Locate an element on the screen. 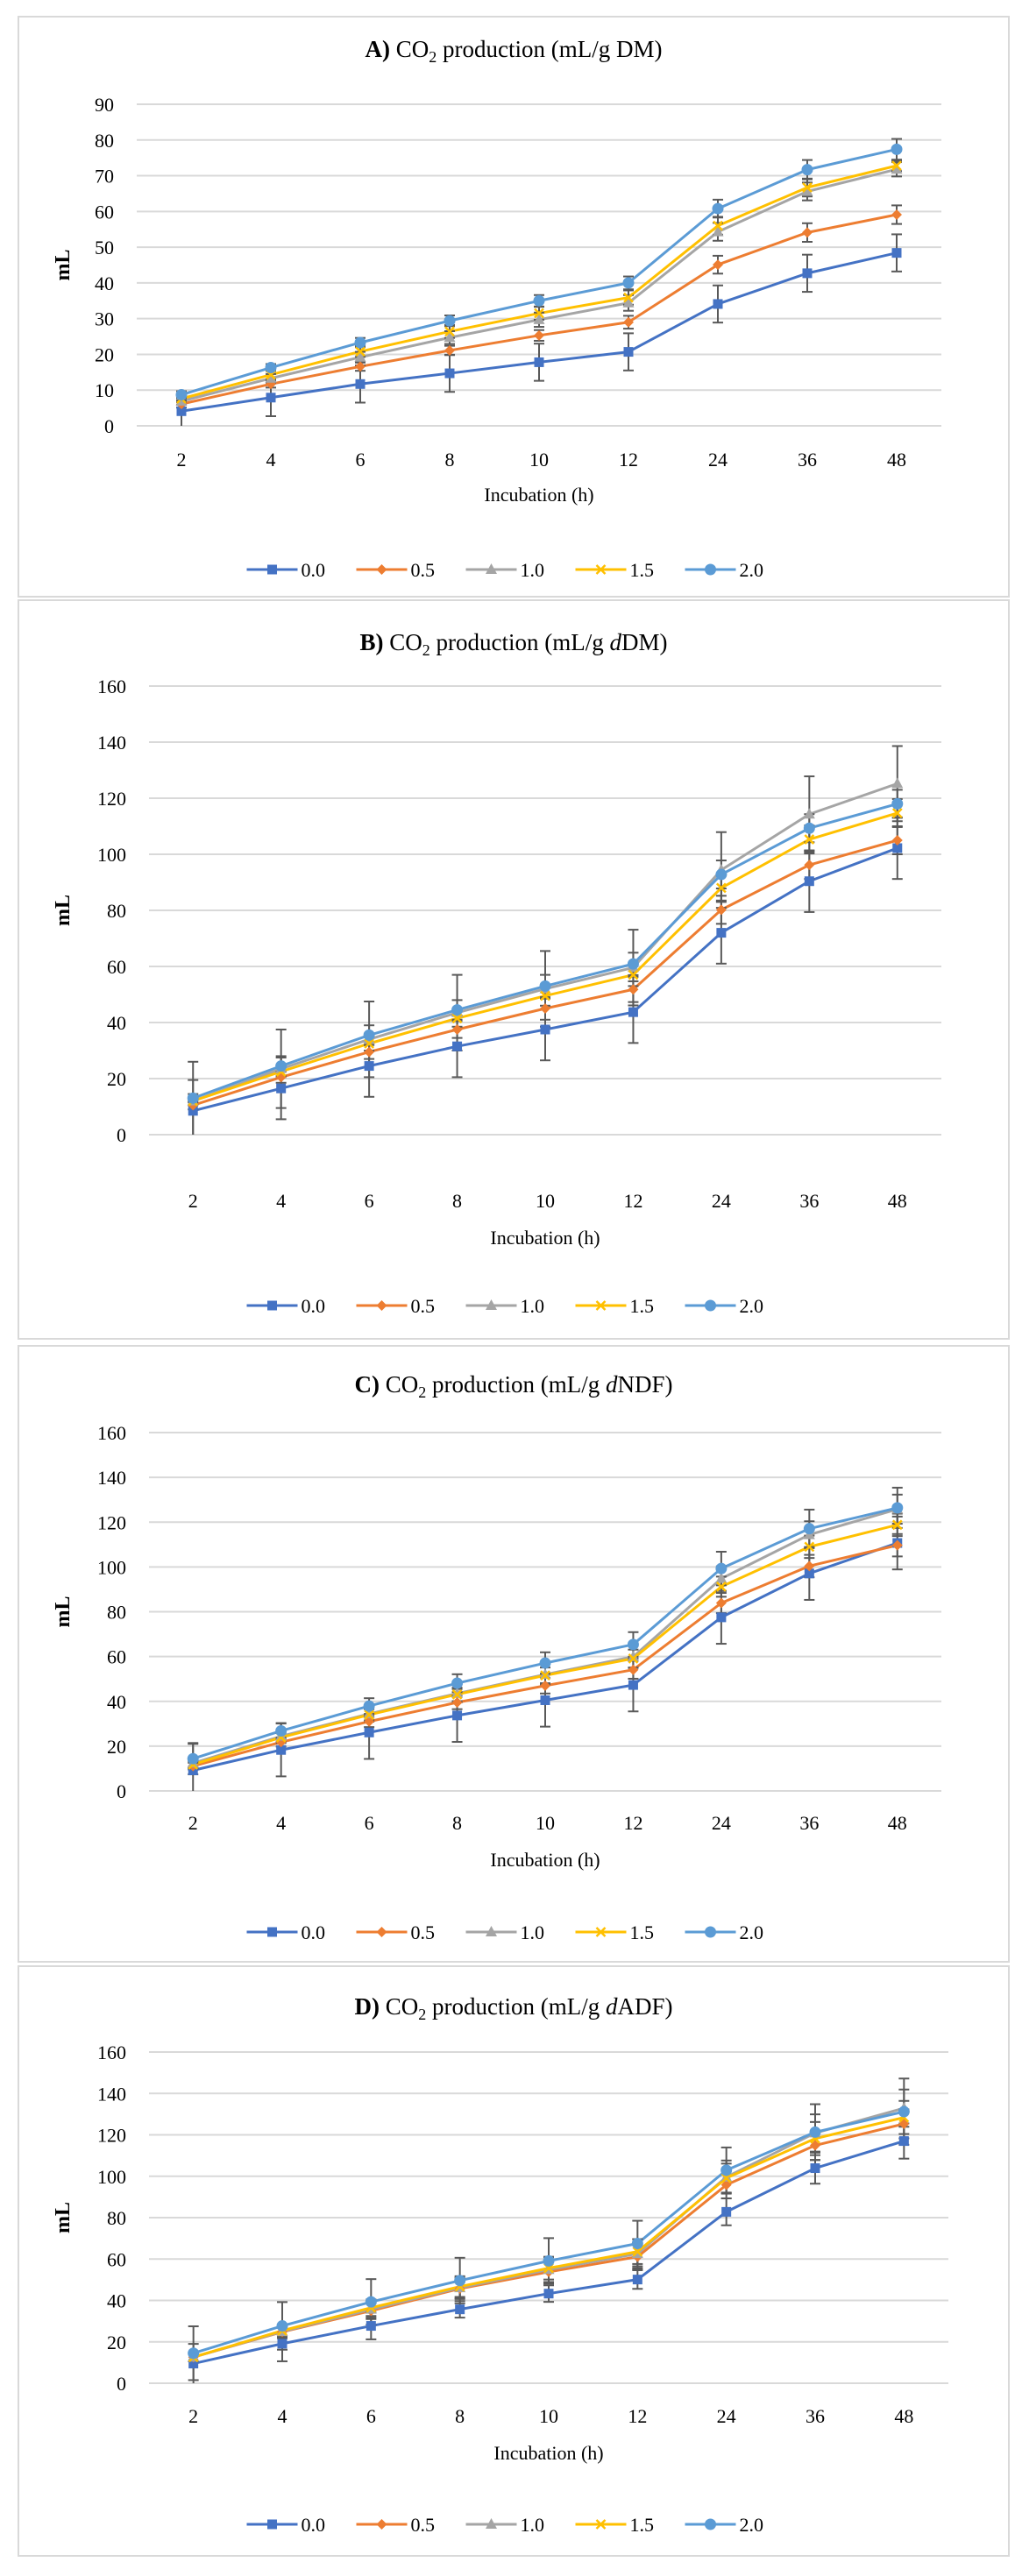 The width and height of the screenshot is (1015, 2576). y-tick-label: 0 is located at coordinates (122, 1135).